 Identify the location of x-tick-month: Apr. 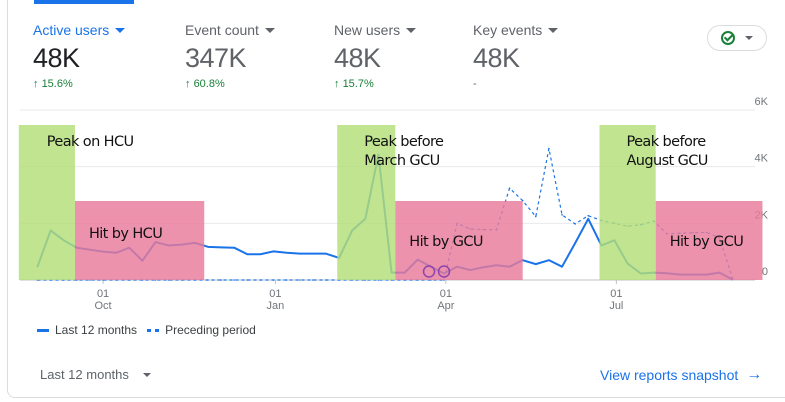
(445, 306).